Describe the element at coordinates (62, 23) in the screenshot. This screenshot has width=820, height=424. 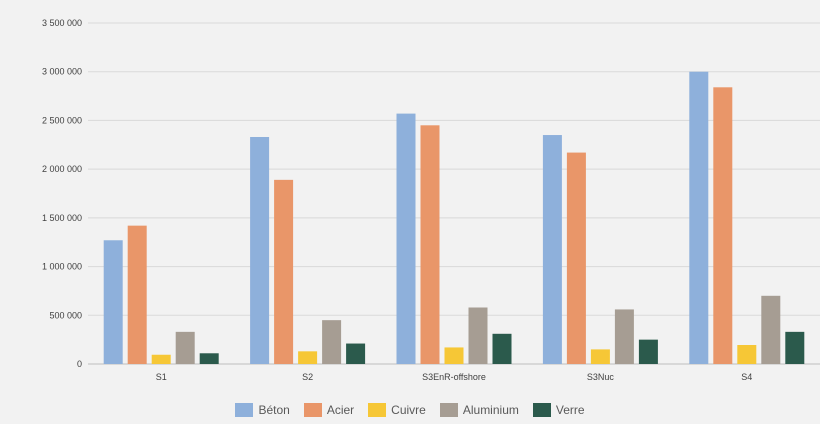
I see `y-tick-label: 3 500 000` at that location.